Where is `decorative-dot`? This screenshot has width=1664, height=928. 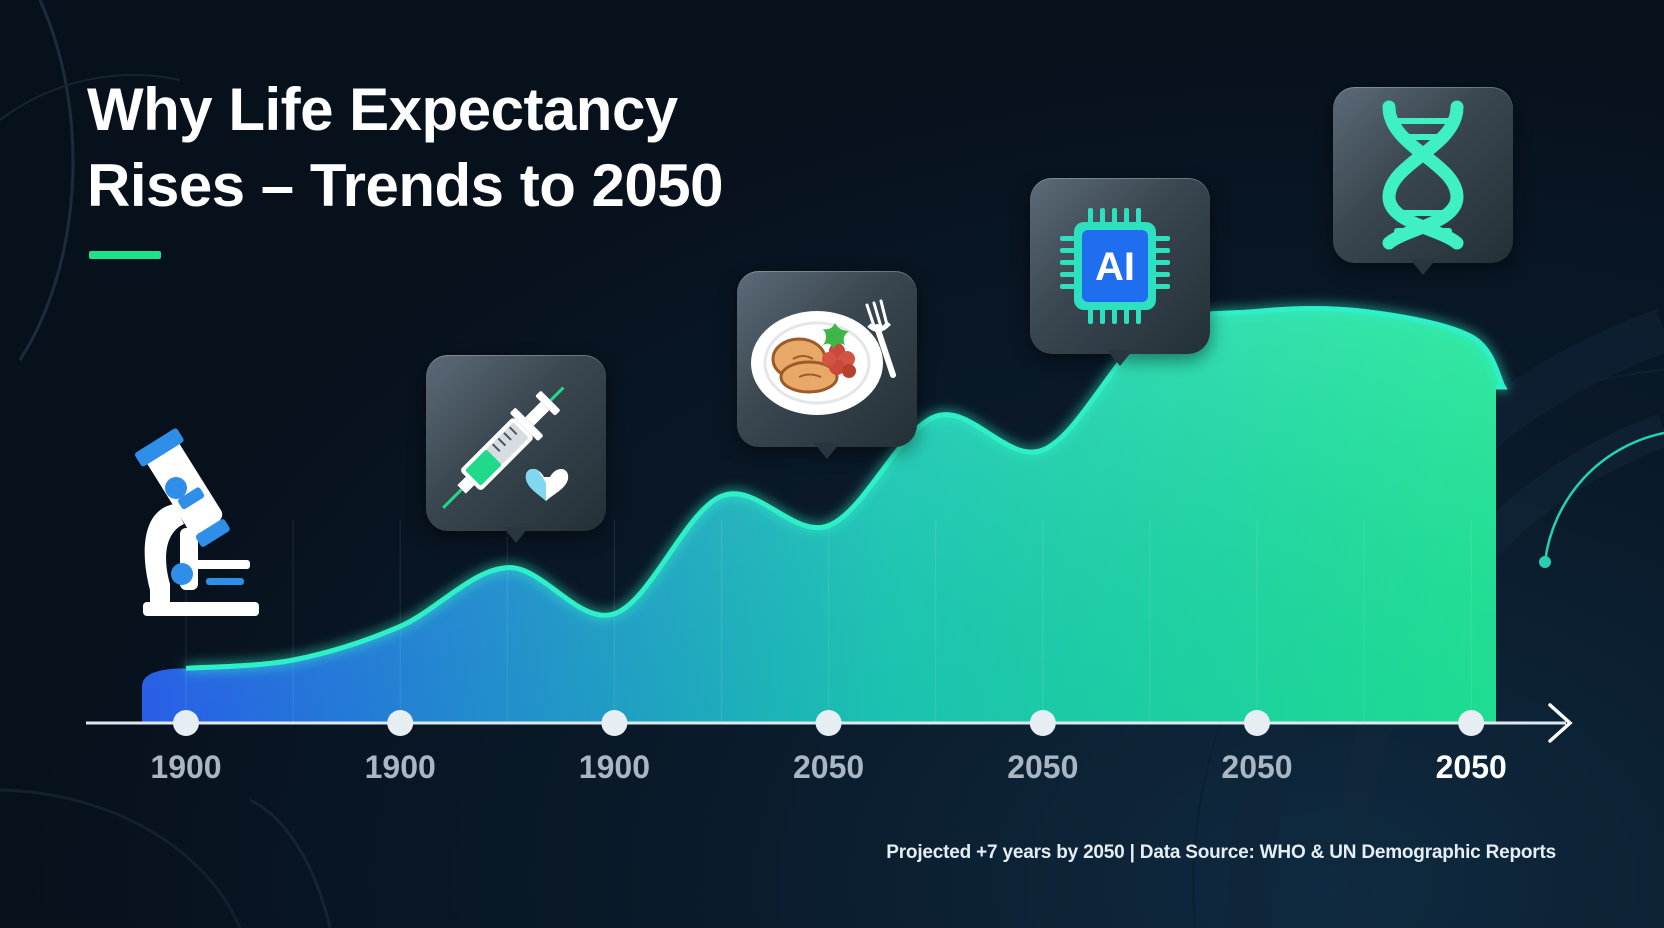
decorative-dot is located at coordinates (1545, 562).